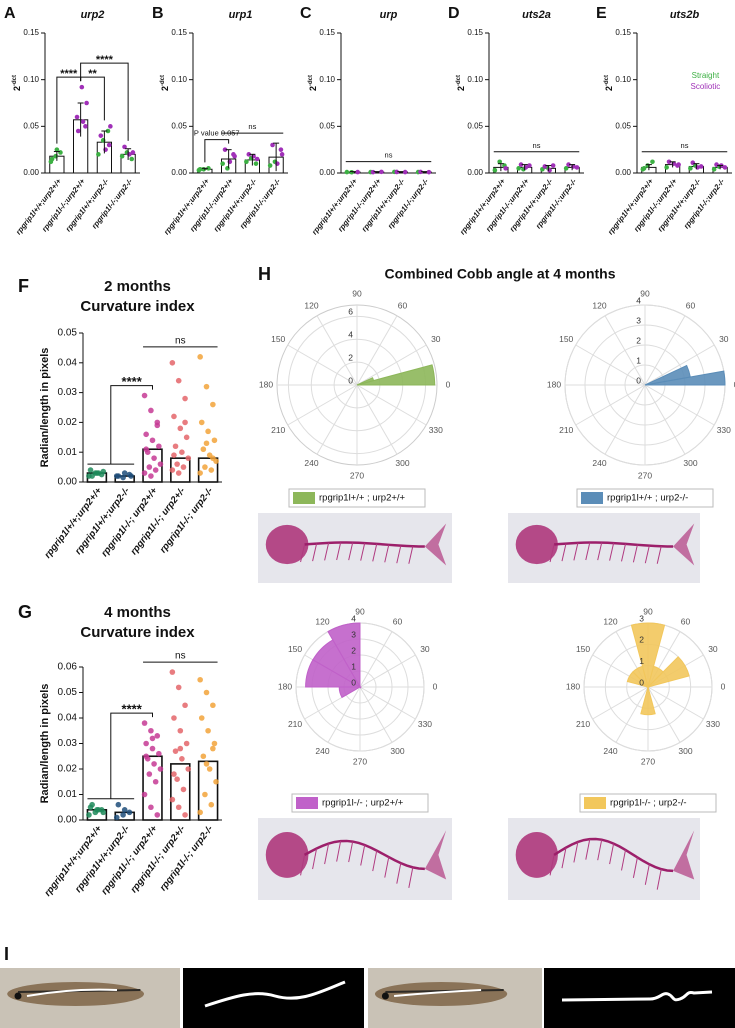 Image resolution: width=735 pixels, height=1028 pixels. I want to click on y-tick-label: 0.02, so click(68, 422).